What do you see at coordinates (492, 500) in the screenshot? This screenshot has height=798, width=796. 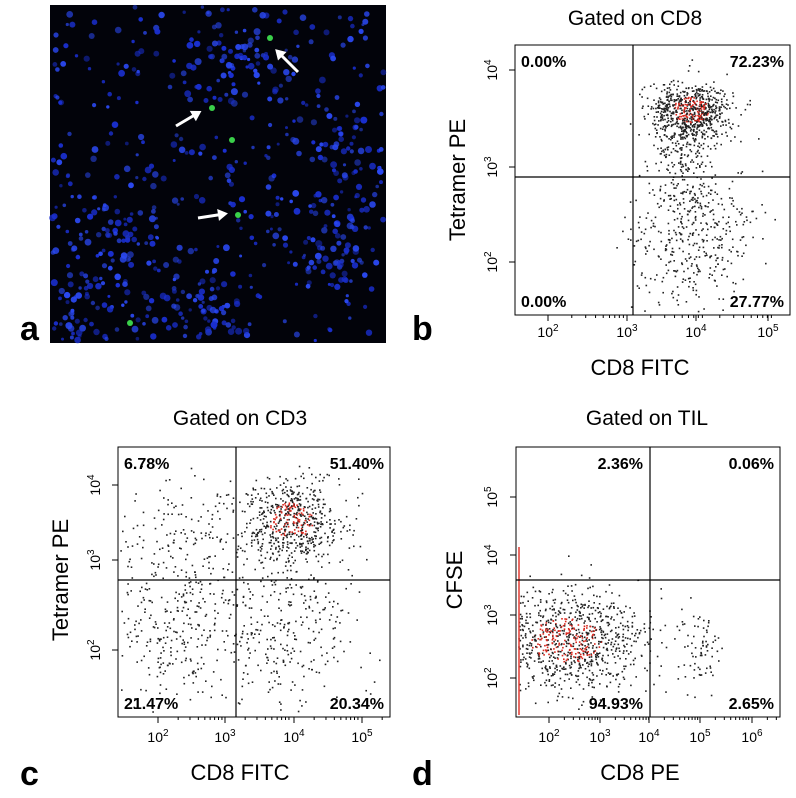 I see `tick-base: 10` at bounding box center [492, 500].